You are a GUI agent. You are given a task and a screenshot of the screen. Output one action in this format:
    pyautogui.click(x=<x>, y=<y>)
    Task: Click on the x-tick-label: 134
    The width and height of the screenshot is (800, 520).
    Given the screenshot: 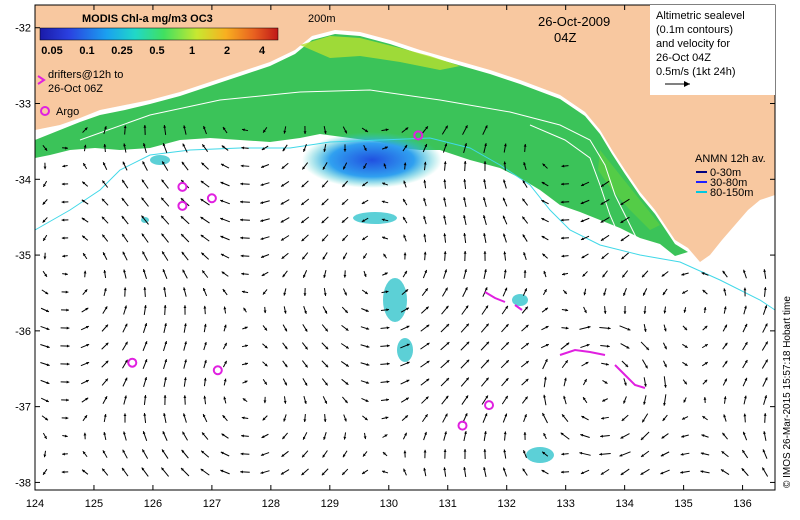 What is the action you would take?
    pyautogui.click(x=624, y=504)
    